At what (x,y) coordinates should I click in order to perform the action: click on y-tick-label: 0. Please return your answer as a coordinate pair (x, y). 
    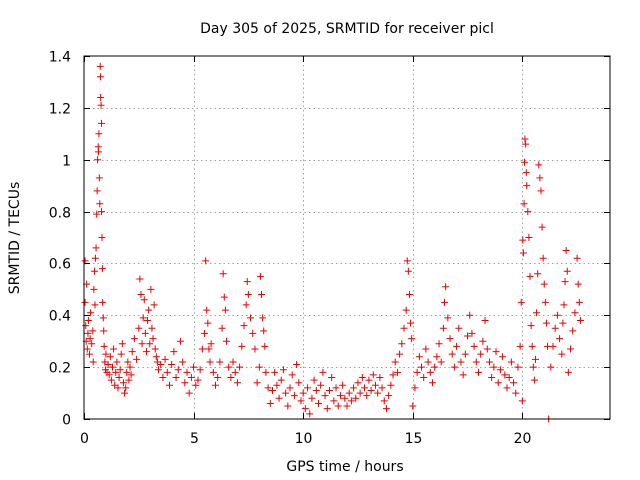
    Looking at the image, I should click on (66, 421).